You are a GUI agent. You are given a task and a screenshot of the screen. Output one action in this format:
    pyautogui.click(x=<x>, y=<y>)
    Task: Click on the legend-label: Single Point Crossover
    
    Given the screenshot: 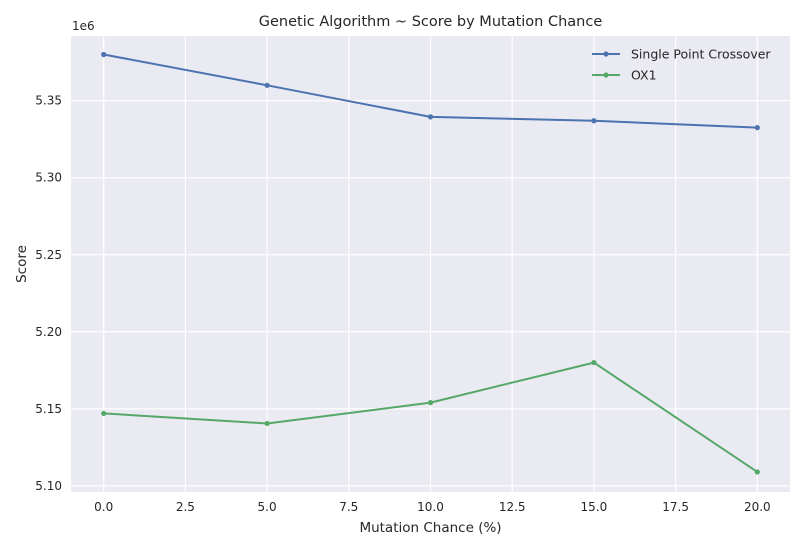 What is the action you would take?
    pyautogui.click(x=701, y=54)
    